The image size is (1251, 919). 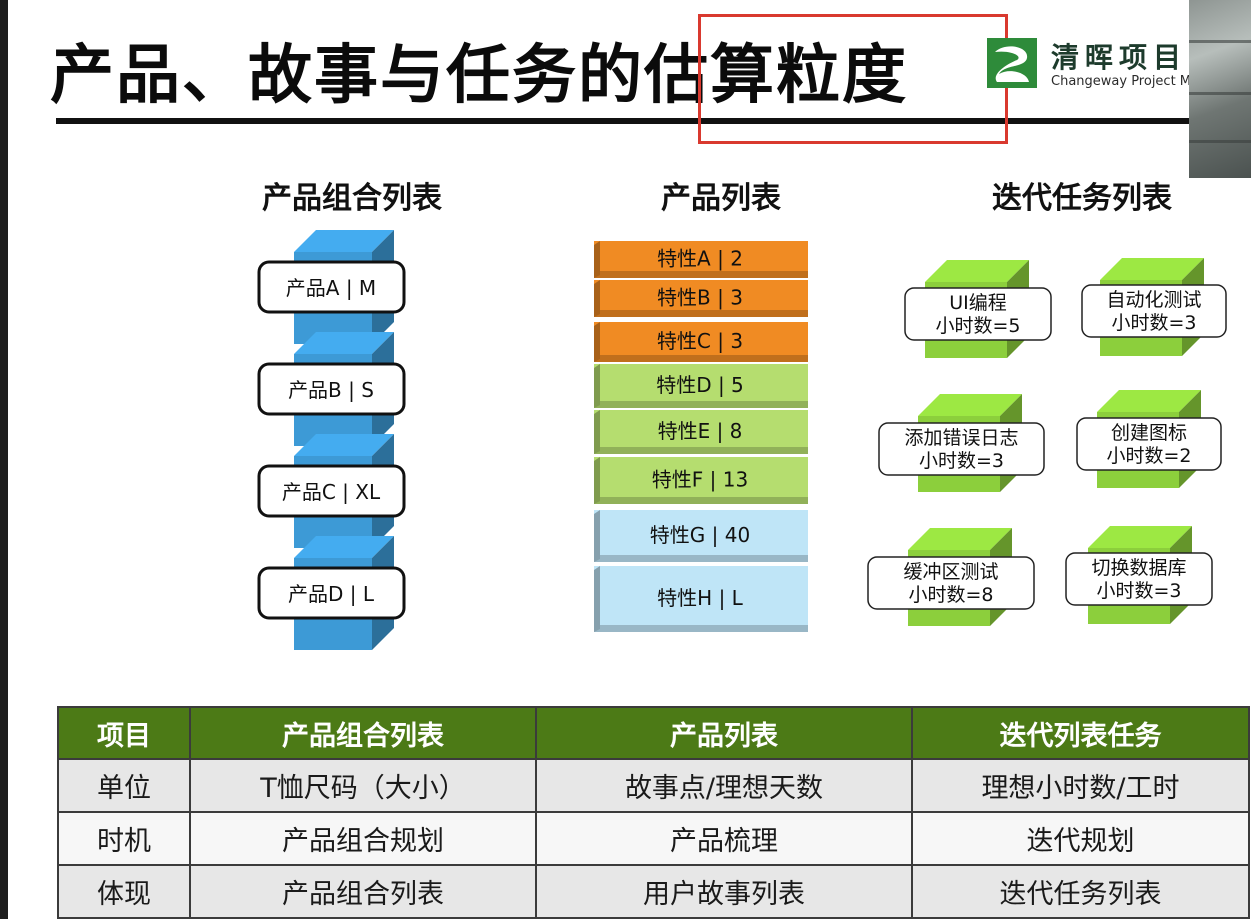 I want to click on backlog-item: 特性B | 3, so click(x=701, y=298).